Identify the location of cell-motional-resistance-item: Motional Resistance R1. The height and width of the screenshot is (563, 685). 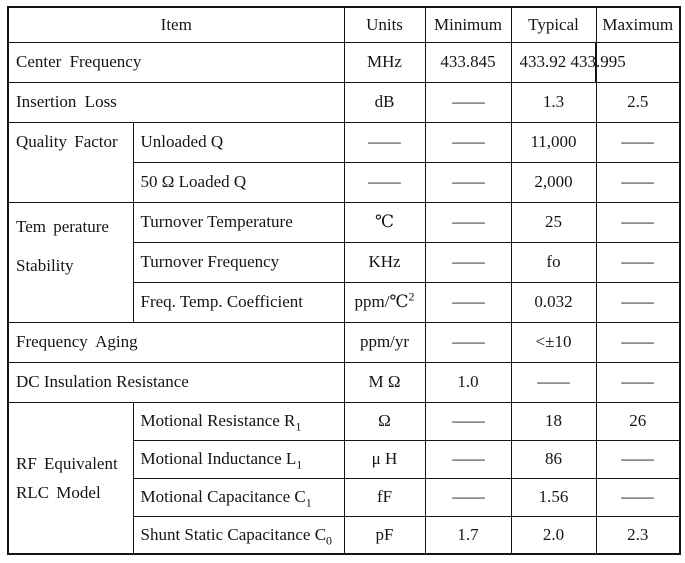
(238, 421).